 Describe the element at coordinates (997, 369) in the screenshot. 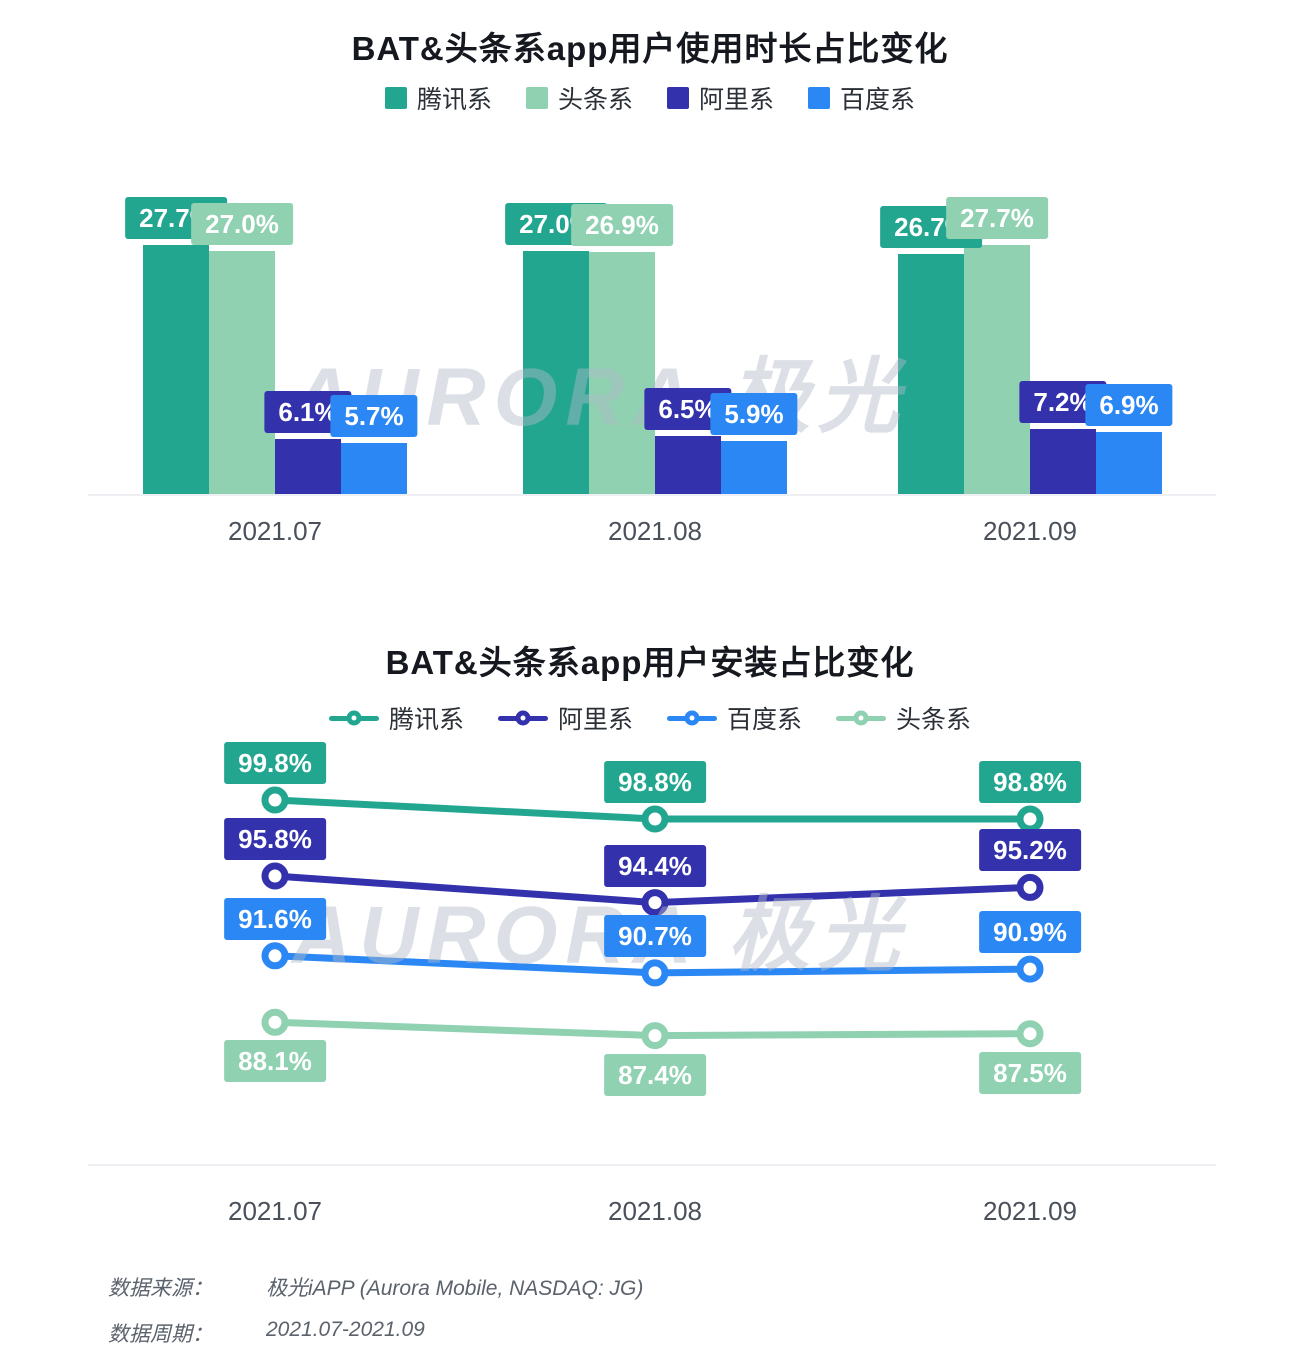

I see `bar-头条系-2021.09` at that location.